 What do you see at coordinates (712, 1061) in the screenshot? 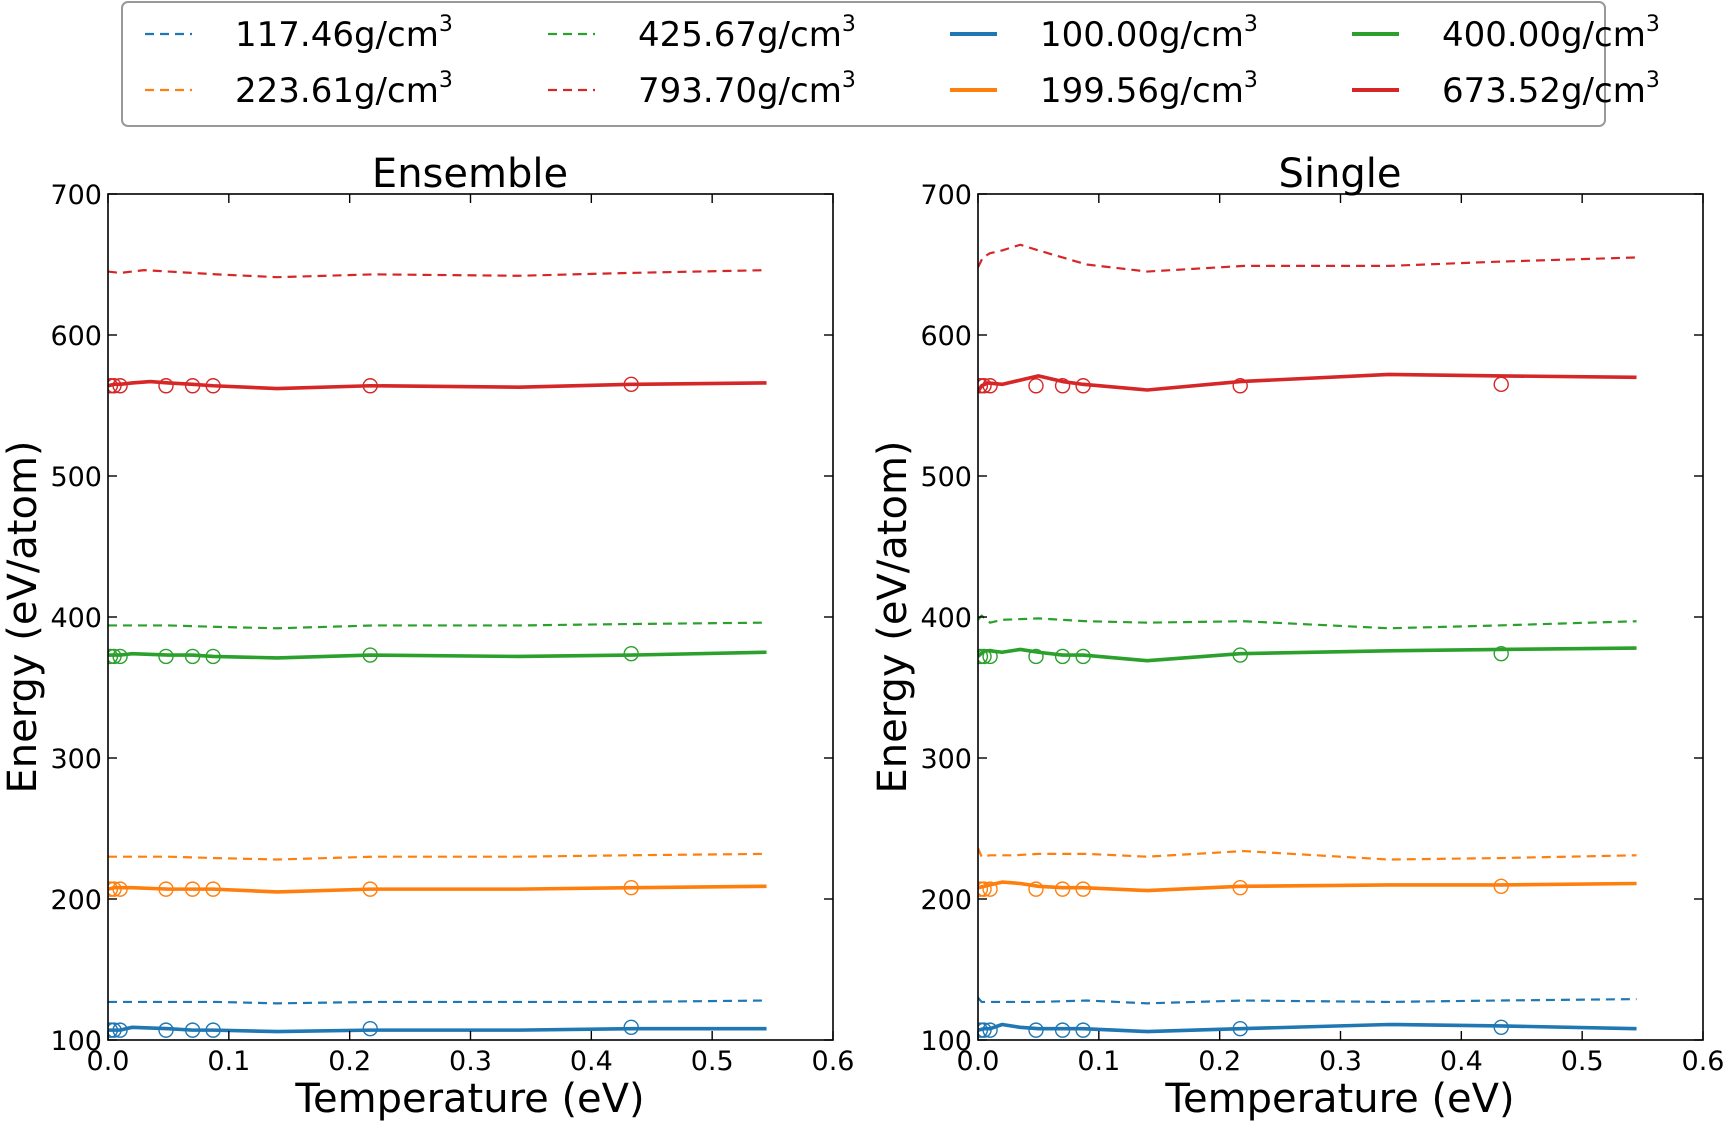
I see `x-tick-label: 0.5` at bounding box center [712, 1061].